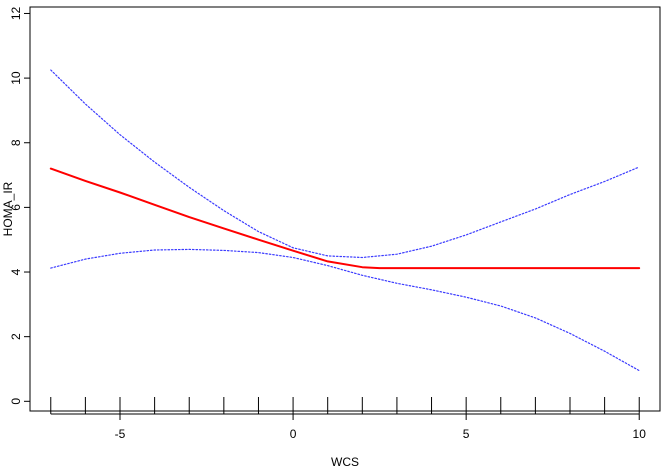 This screenshot has height=472, width=664. I want to click on y-axis-title: HOMA_IR, so click(8, 208).